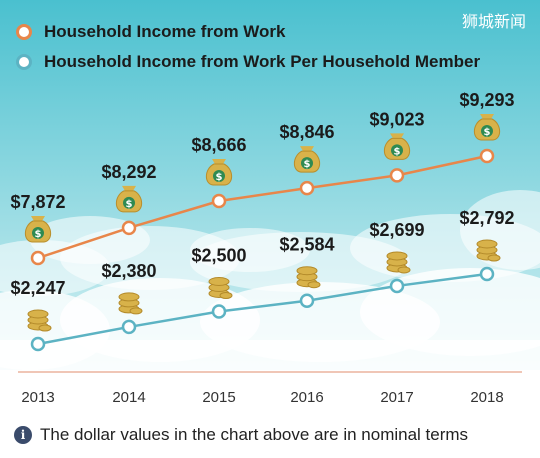  I want to click on data-label-s0-2018: $9,293, so click(486, 100).